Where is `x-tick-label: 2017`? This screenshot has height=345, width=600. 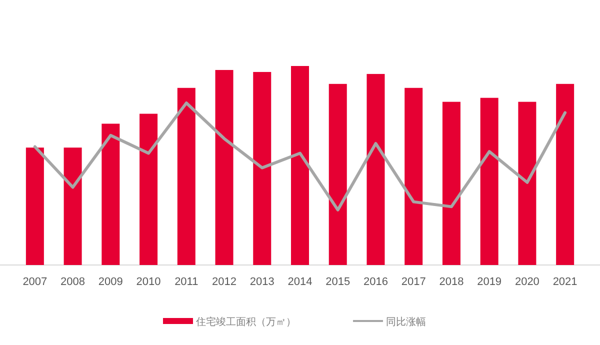 x-tick-label: 2017 is located at coordinates (413, 282).